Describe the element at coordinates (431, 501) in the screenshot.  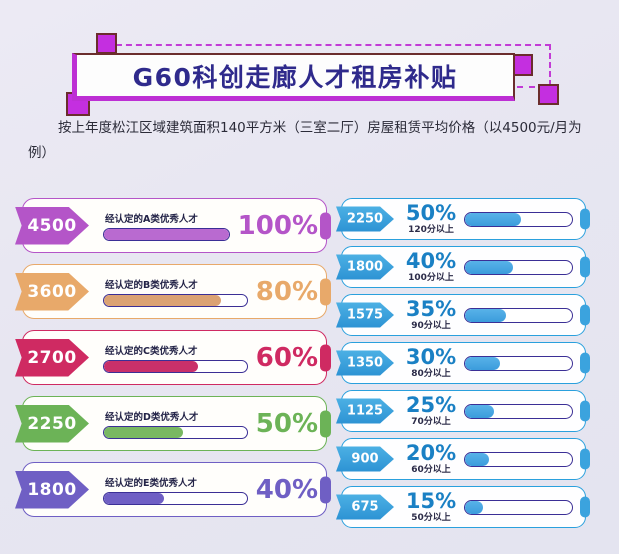
I see `subsidy-percent-value: 15%` at that location.